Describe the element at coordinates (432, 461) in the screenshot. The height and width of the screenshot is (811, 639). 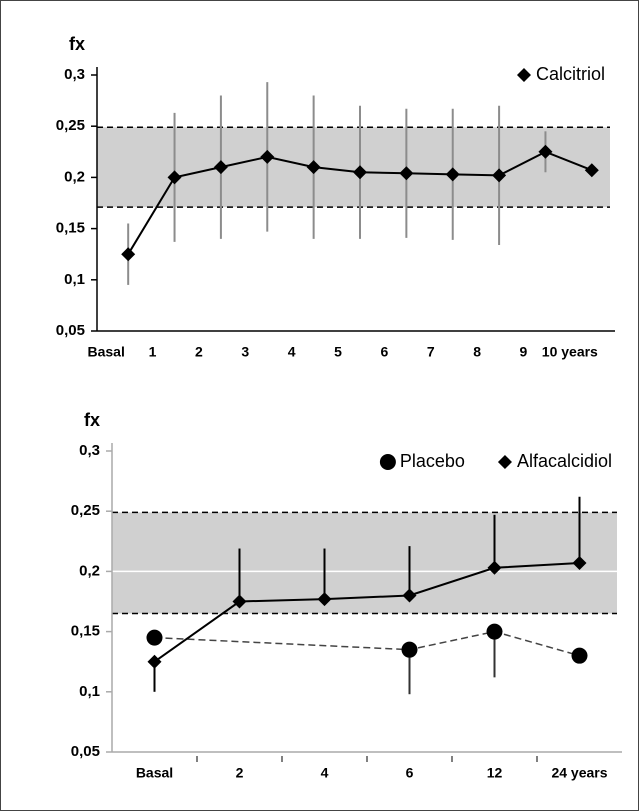
I see `legend-label: Placebo` at that location.